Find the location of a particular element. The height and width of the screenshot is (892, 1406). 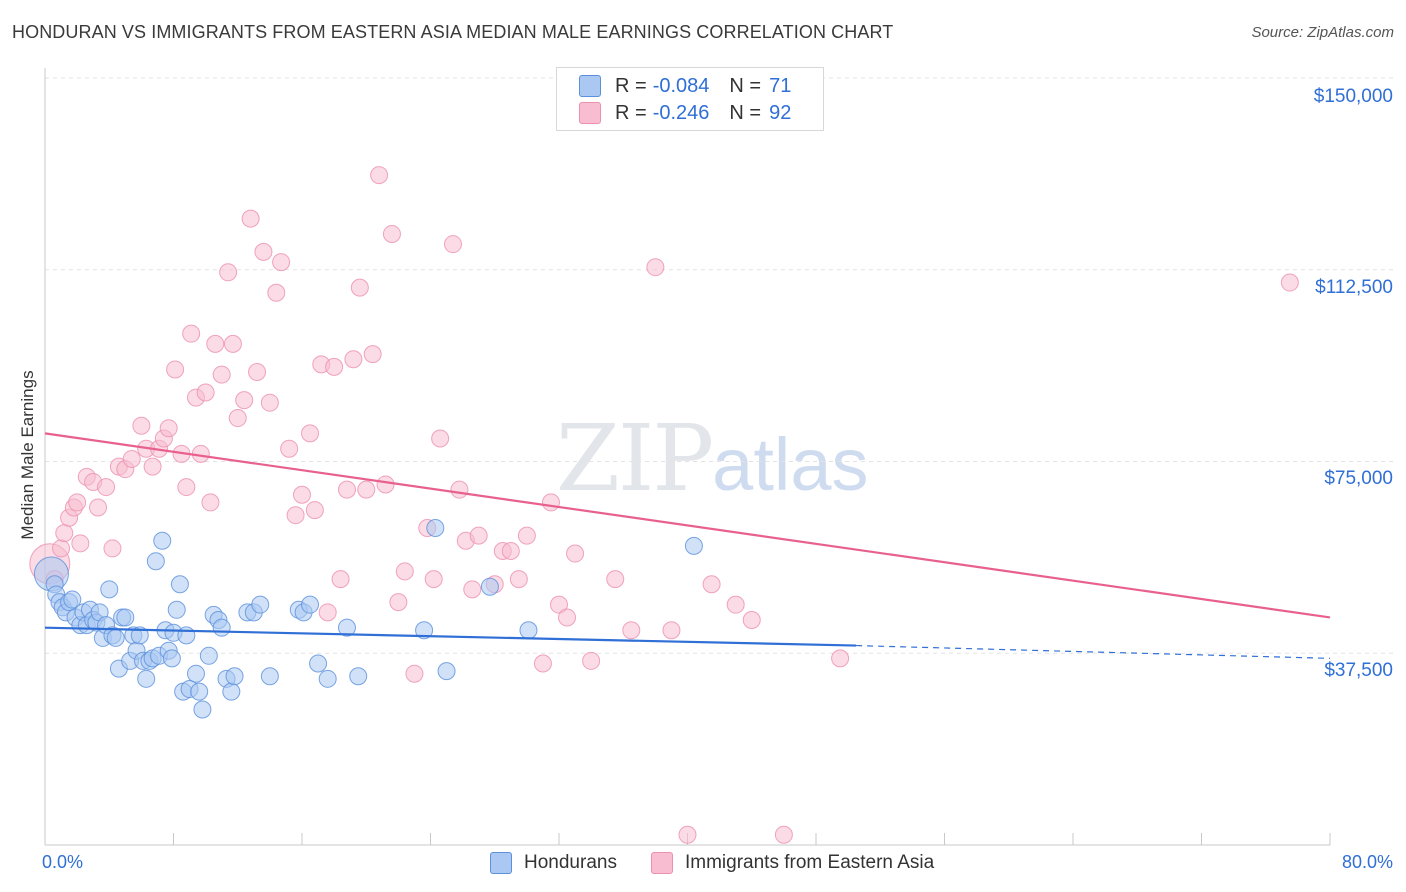

legend-label: Immigrants from Eastern Asia is located at coordinates (810, 862).